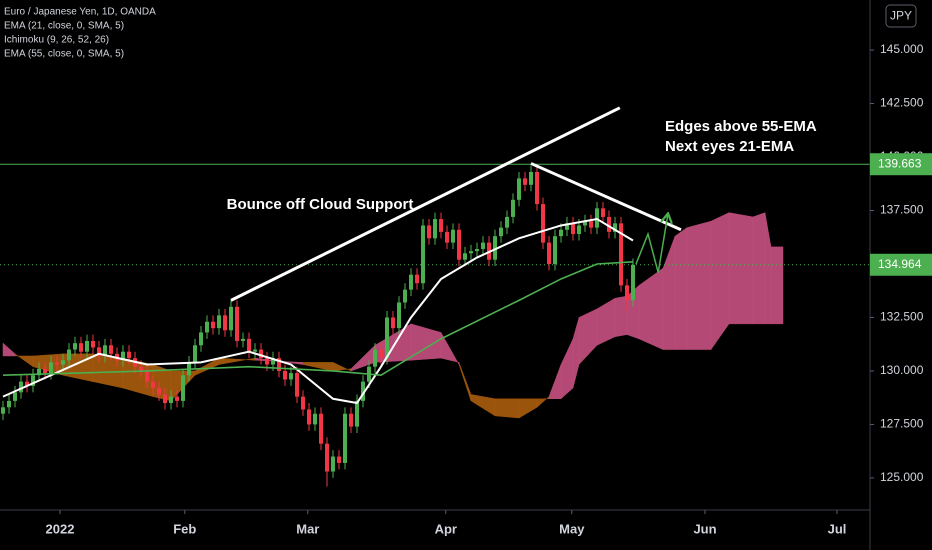 This screenshot has height=550, width=932. What do you see at coordinates (900, 264) in the screenshot?
I see `price-label: 134.964` at bounding box center [900, 264].